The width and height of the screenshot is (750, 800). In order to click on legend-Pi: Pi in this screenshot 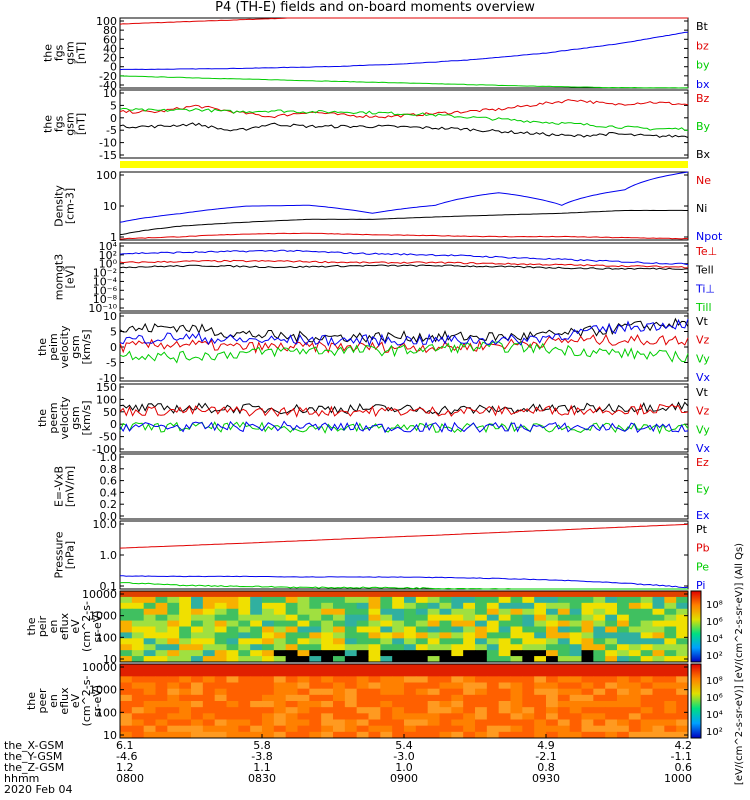, I will do `click(700, 585)`.